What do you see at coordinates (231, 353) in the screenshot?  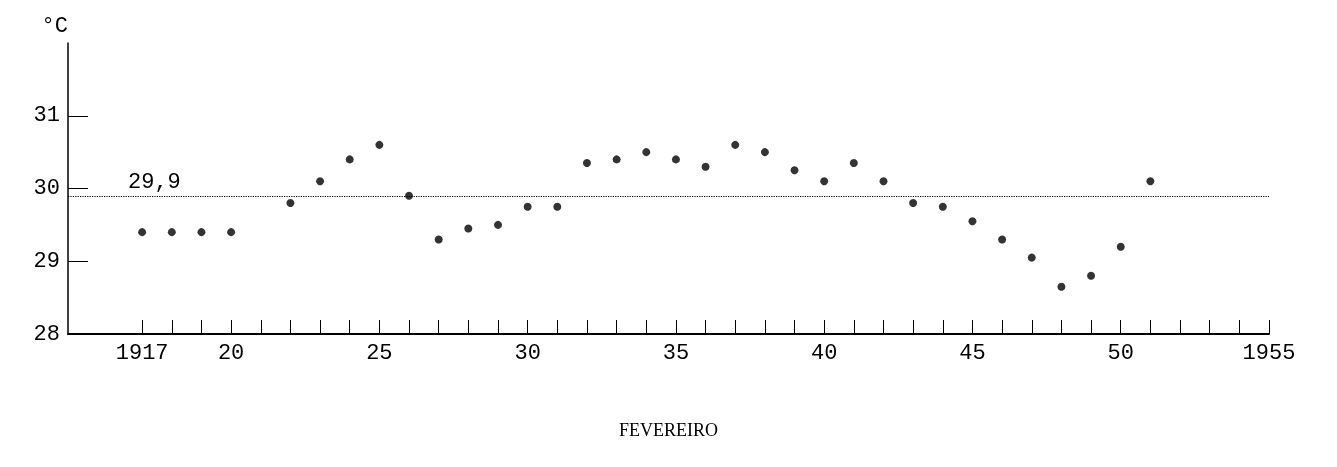 I see `x-tick-label: 20` at bounding box center [231, 353].